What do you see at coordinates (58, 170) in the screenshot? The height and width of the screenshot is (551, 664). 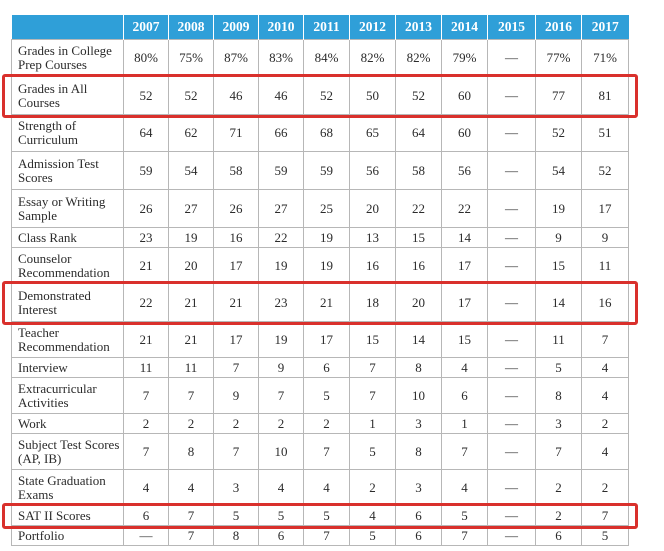 I see `row-label-text: Admission Test Scores` at bounding box center [58, 170].